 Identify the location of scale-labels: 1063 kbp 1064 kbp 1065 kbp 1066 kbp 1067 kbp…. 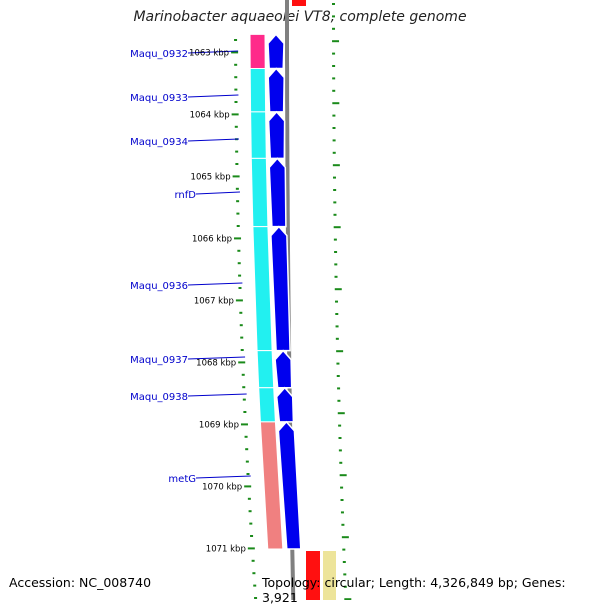
(217, 302).